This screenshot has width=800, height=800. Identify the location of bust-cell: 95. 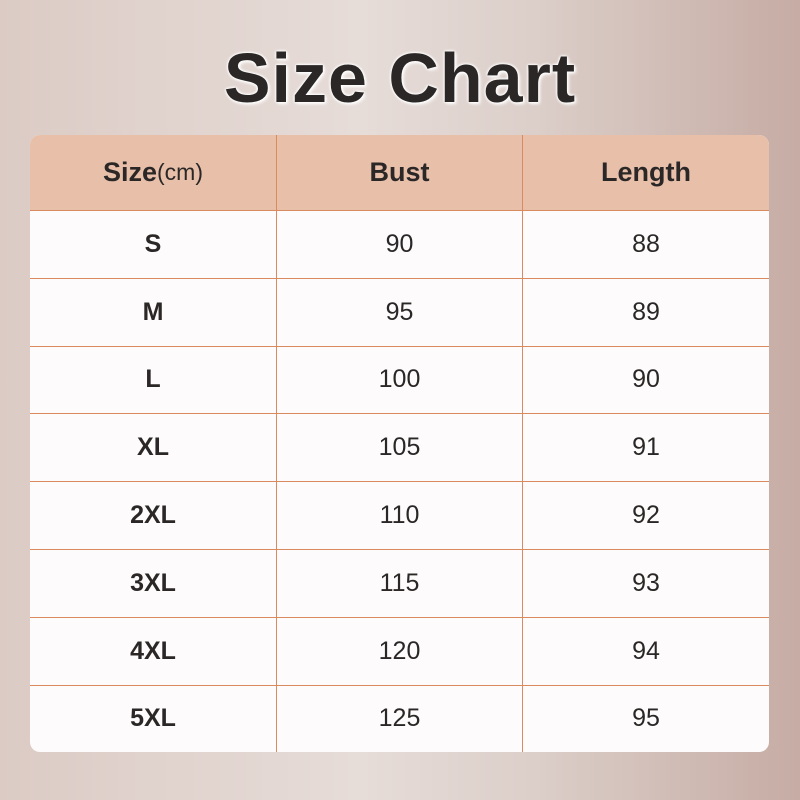
(399, 312).